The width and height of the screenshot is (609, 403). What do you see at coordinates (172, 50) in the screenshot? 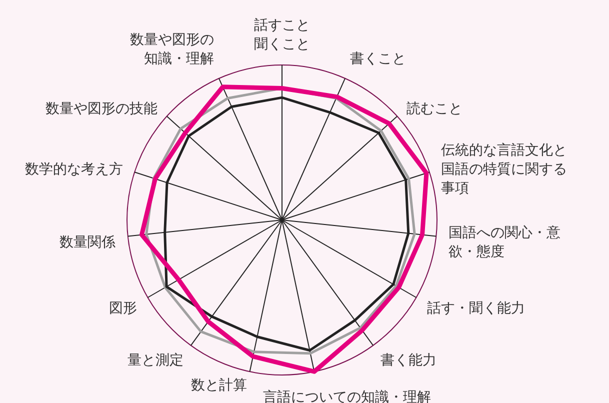
I see `spoke-label: 数量や図形の知識・理解` at bounding box center [172, 50].